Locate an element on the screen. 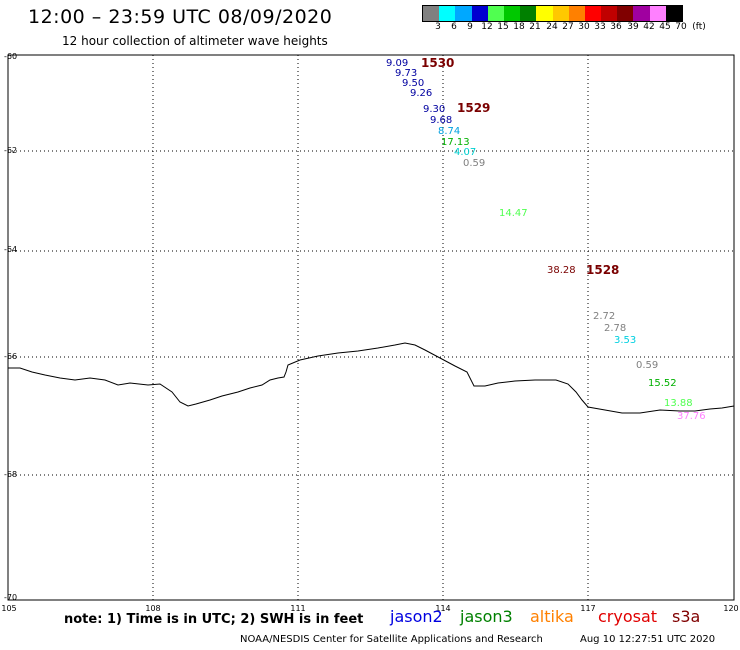  color-scale-labels: 3 6 9 12 15 18 21 24 27 30 33 36 39 42 45 70 (ft) is located at coordinates (581, 28).